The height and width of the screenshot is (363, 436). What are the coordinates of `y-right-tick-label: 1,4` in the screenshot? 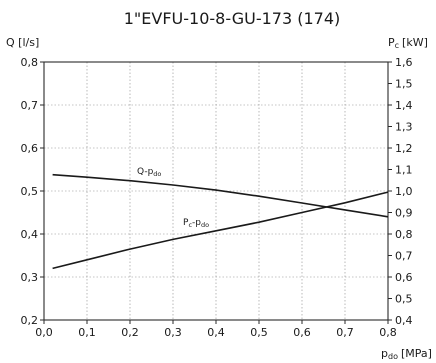 It's located at (404, 105).